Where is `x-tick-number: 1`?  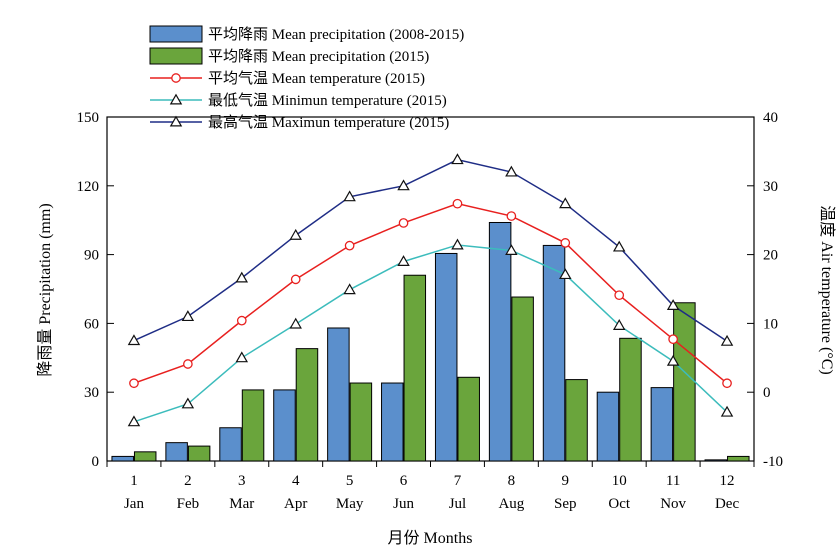 x-tick-number: 1 is located at coordinates (134, 481).